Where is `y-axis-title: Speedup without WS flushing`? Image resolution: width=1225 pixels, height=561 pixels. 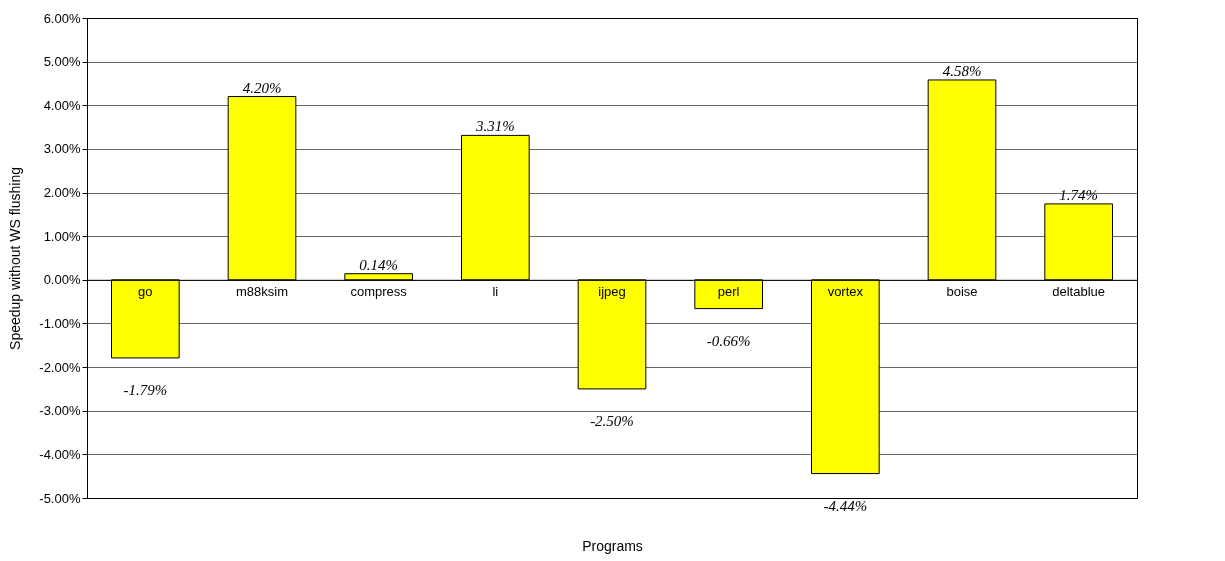
y-axis-title: Speedup without WS flushing is located at coordinates (15, 258).